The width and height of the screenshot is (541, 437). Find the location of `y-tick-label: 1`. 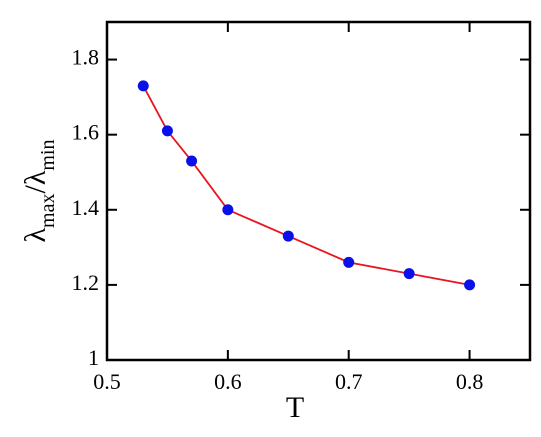

y-tick-label: 1 is located at coordinates (93, 357).